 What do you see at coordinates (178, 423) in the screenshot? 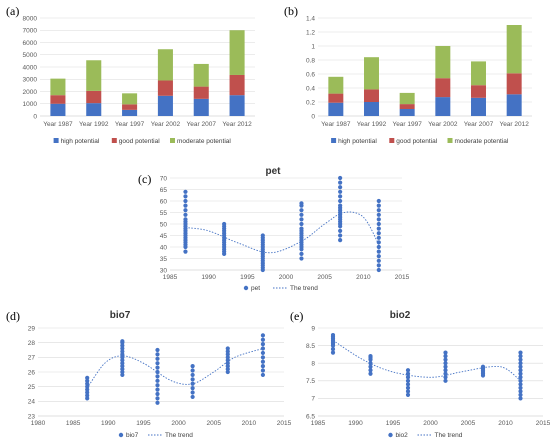
I see `x-tick-label-d: 2000` at bounding box center [178, 423].